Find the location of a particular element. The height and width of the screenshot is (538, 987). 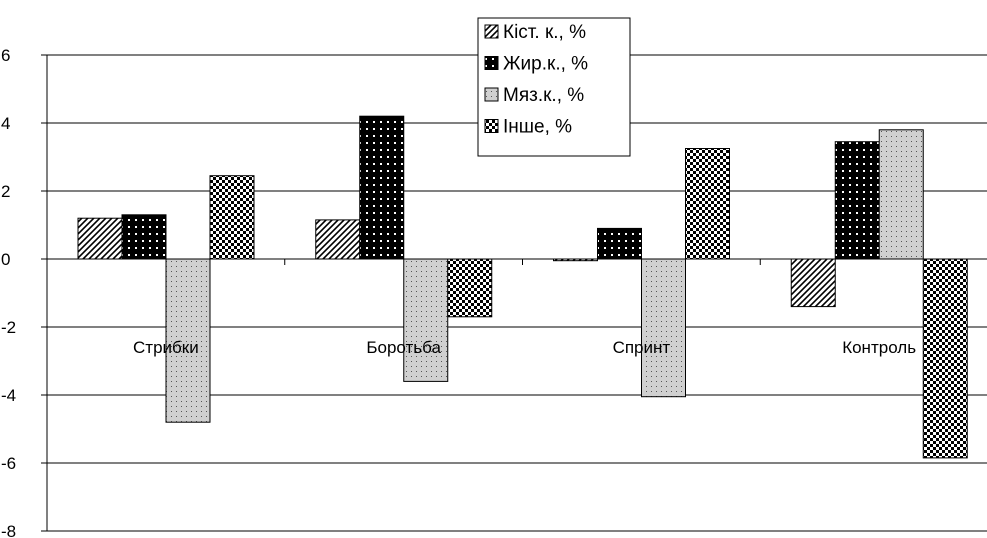

category-label: Боротьба is located at coordinates (403, 347).